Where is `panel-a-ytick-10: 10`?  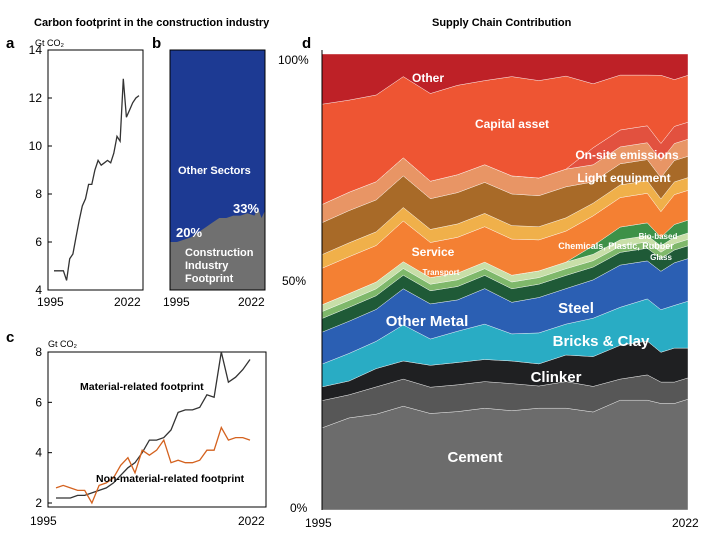
panel-a-ytick-10: 10 is located at coordinates (36, 146).